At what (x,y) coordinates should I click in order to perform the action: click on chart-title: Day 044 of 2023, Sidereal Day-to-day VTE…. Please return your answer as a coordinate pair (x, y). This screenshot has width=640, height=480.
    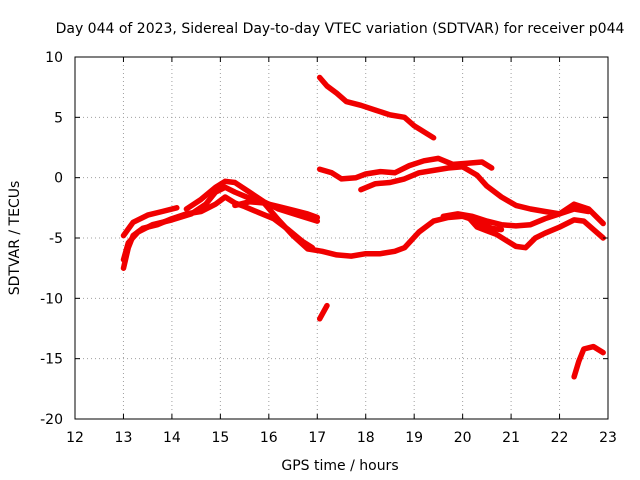
    Looking at the image, I should click on (340, 29).